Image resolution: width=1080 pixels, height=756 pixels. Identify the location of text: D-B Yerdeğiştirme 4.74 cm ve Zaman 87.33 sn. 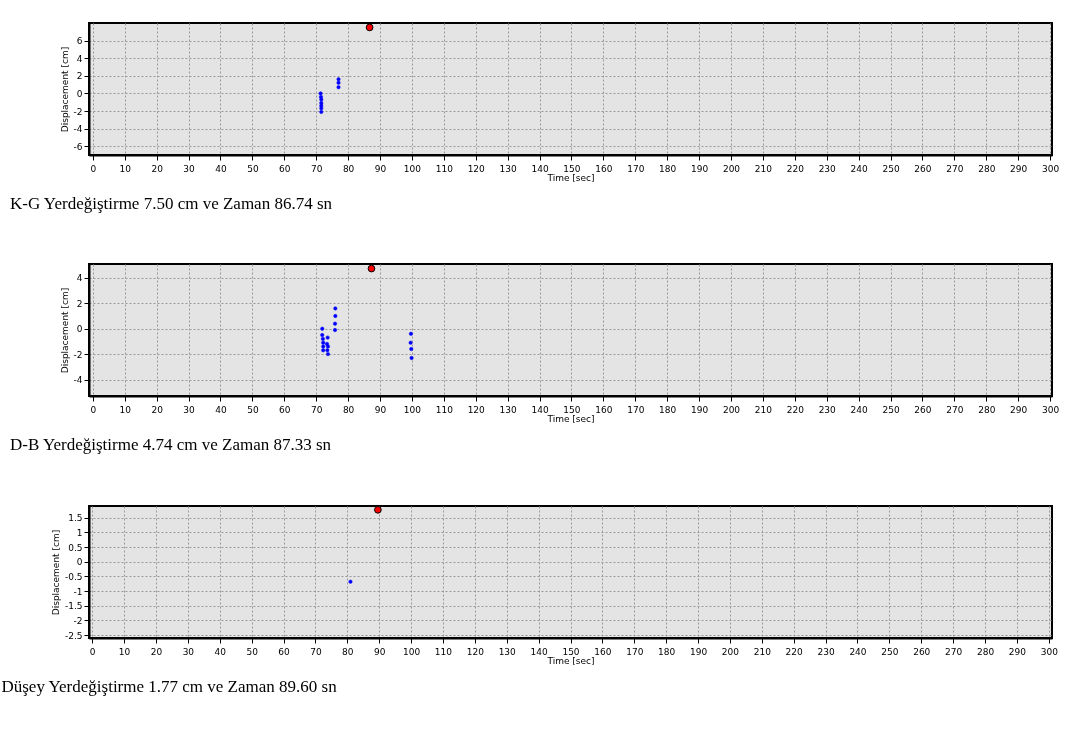
(171, 444).